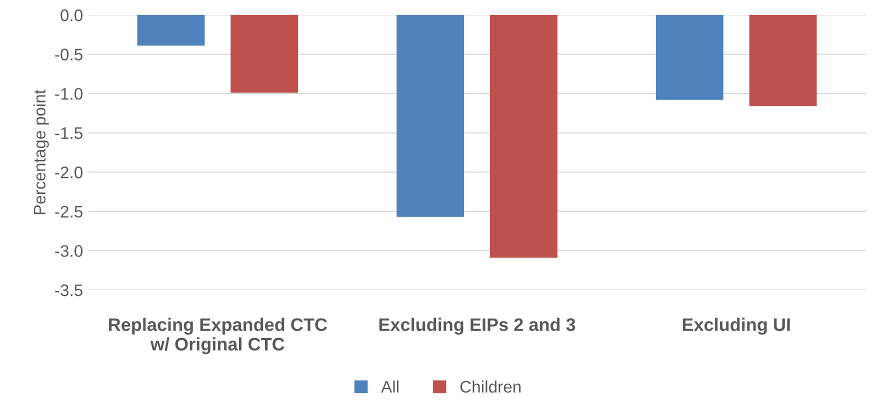  What do you see at coordinates (68, 94) in the screenshot?
I see `y-tick-label: -1.0` at bounding box center [68, 94].